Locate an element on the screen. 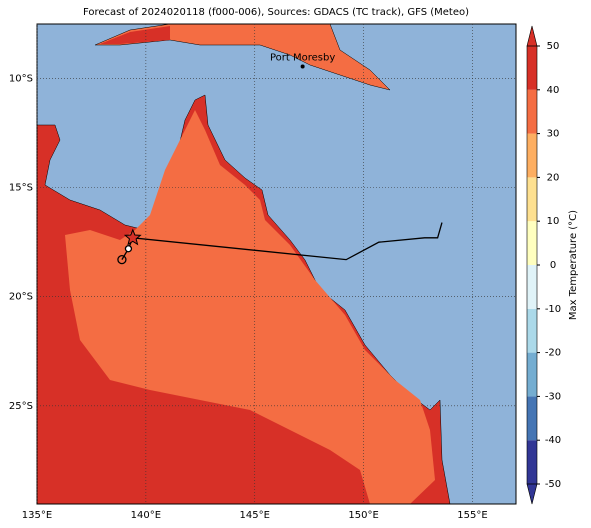  colorbar-tick-label: -40 is located at coordinates (553, 440).